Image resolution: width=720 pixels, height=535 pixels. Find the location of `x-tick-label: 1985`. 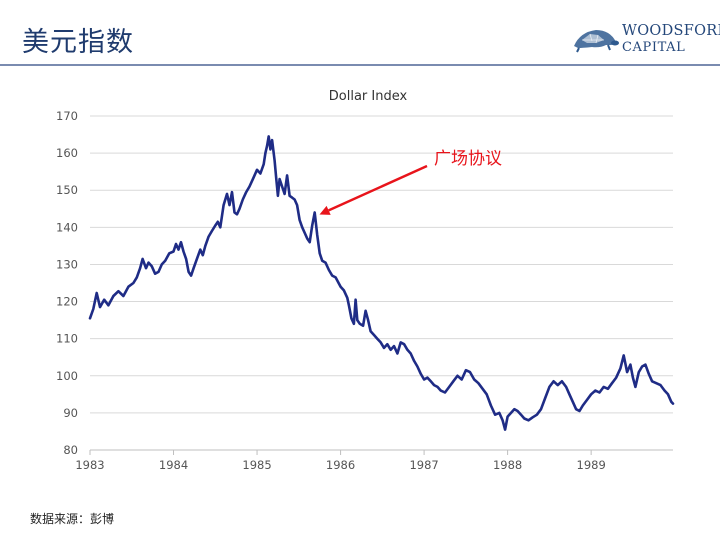

x-tick-label: 1985 is located at coordinates (256, 465).